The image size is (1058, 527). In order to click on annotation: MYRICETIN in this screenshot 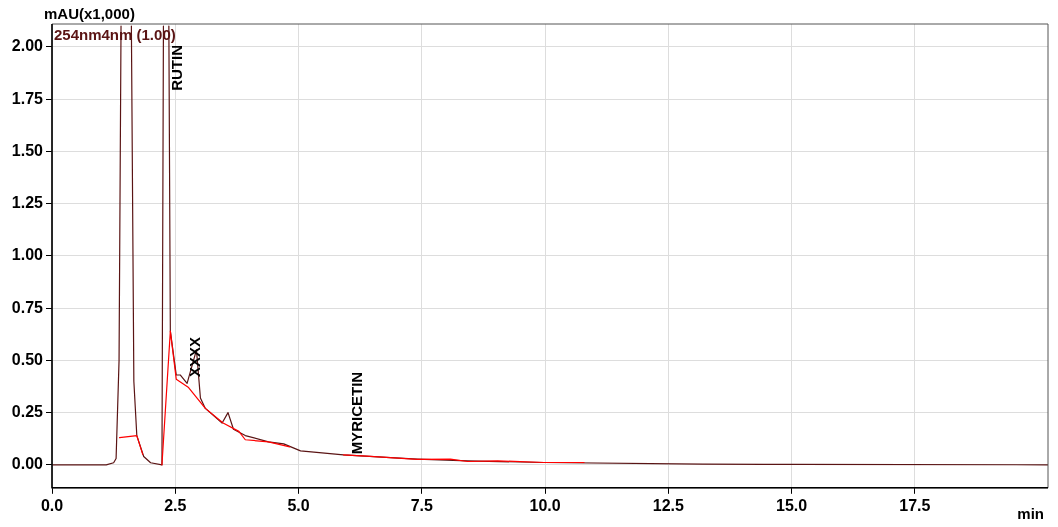, I will do `click(357, 413)`.